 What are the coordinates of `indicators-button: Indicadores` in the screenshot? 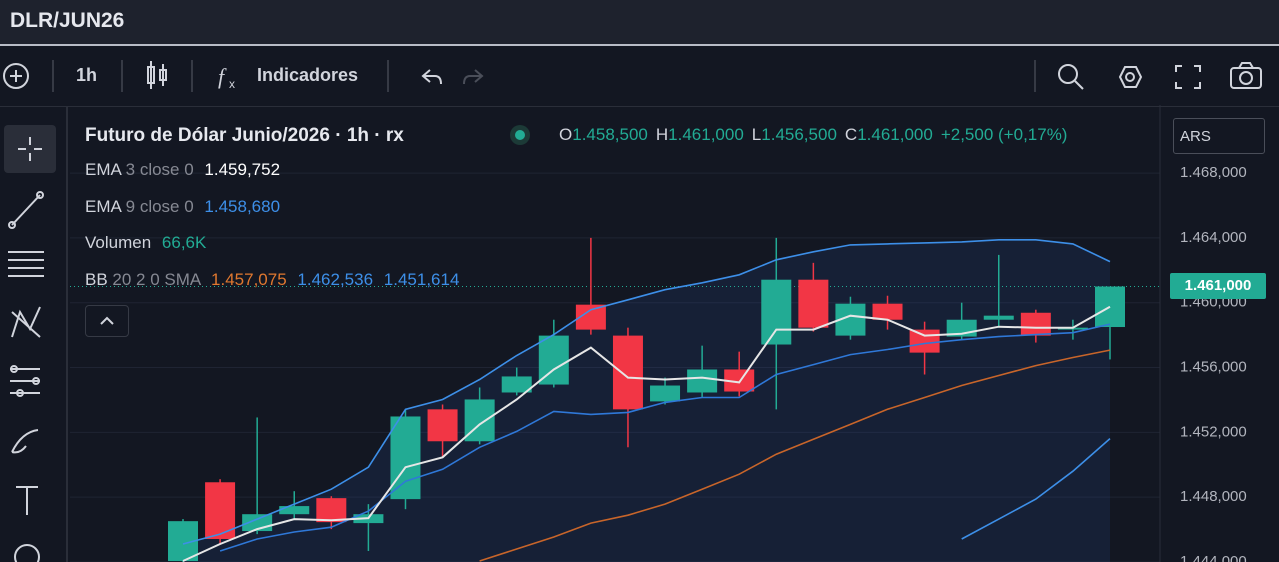 It's located at (308, 75).